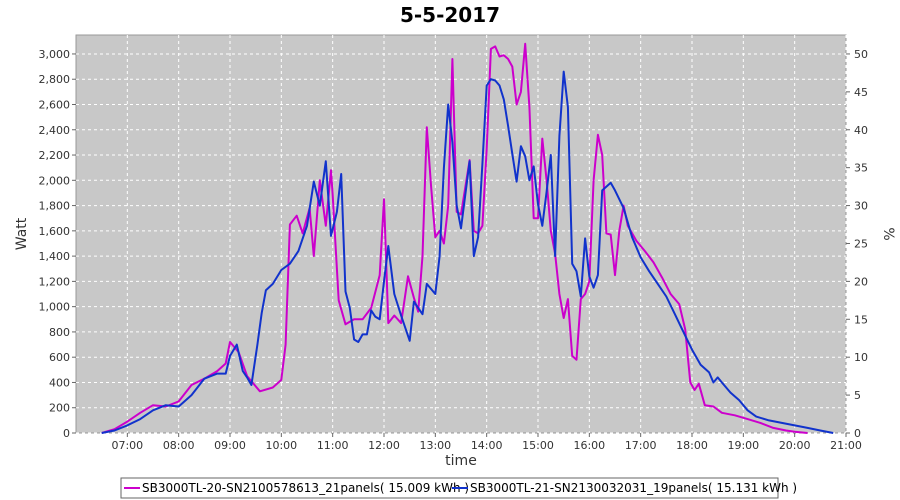  I want to click on x-tick-label: 10:00, so click(281, 445).